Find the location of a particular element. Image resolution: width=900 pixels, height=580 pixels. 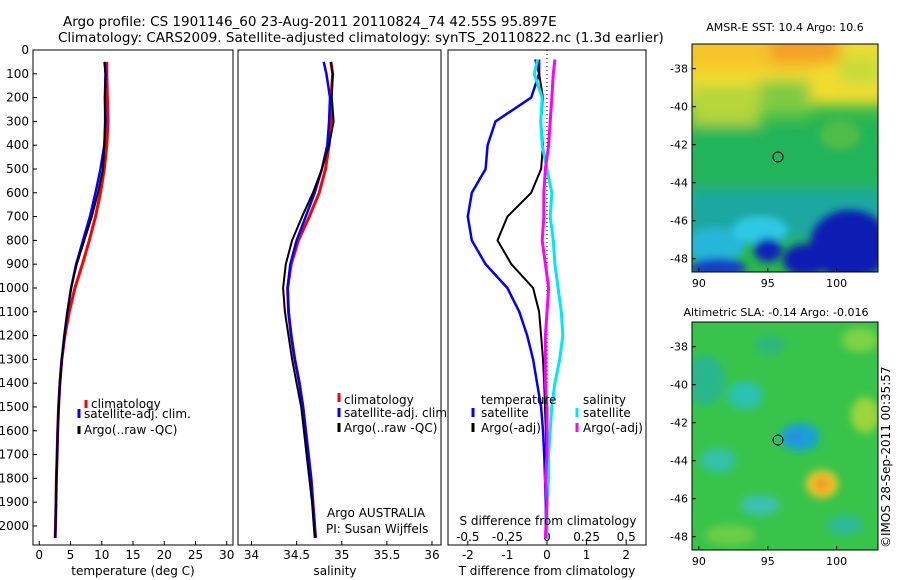

temperature-tick-label: 15 is located at coordinates (132, 555).